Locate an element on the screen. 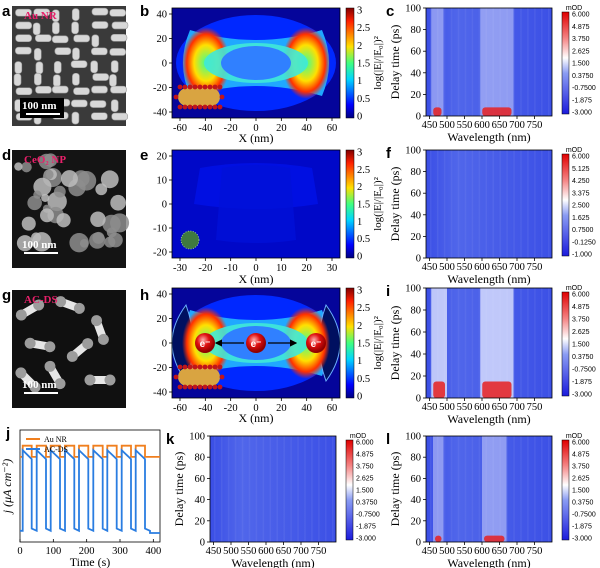  colorbar-tick-label: -1.875 is located at coordinates (582, 100).